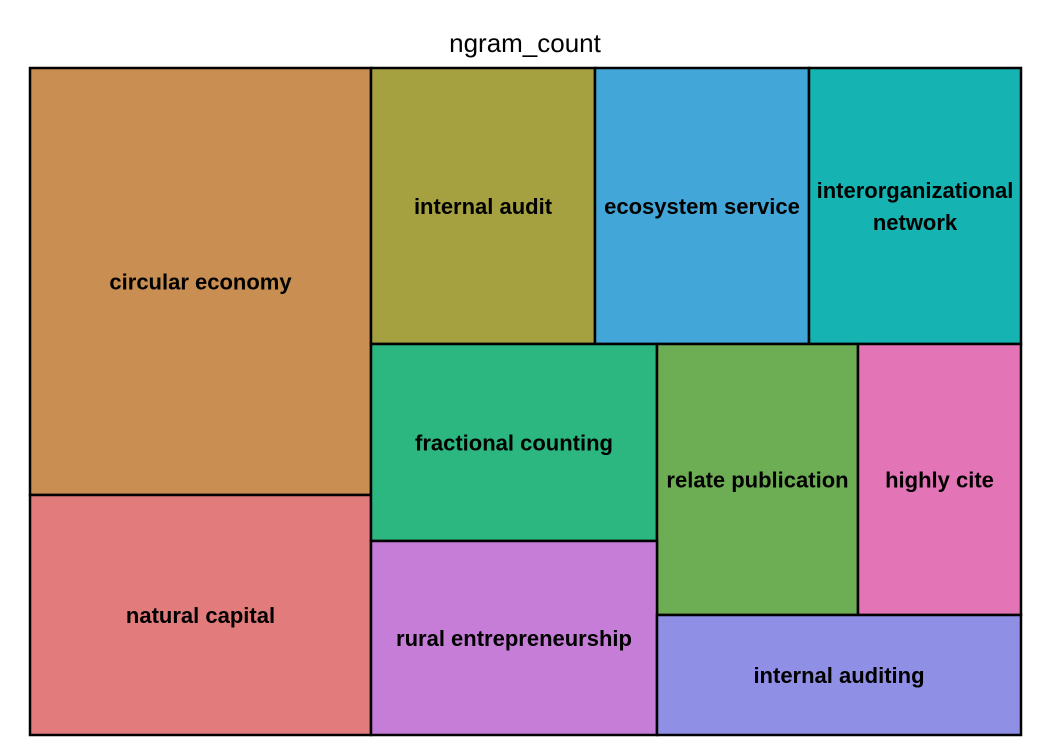  I want to click on tile-label-ecosystem-service: ecosystem service, so click(702, 206).